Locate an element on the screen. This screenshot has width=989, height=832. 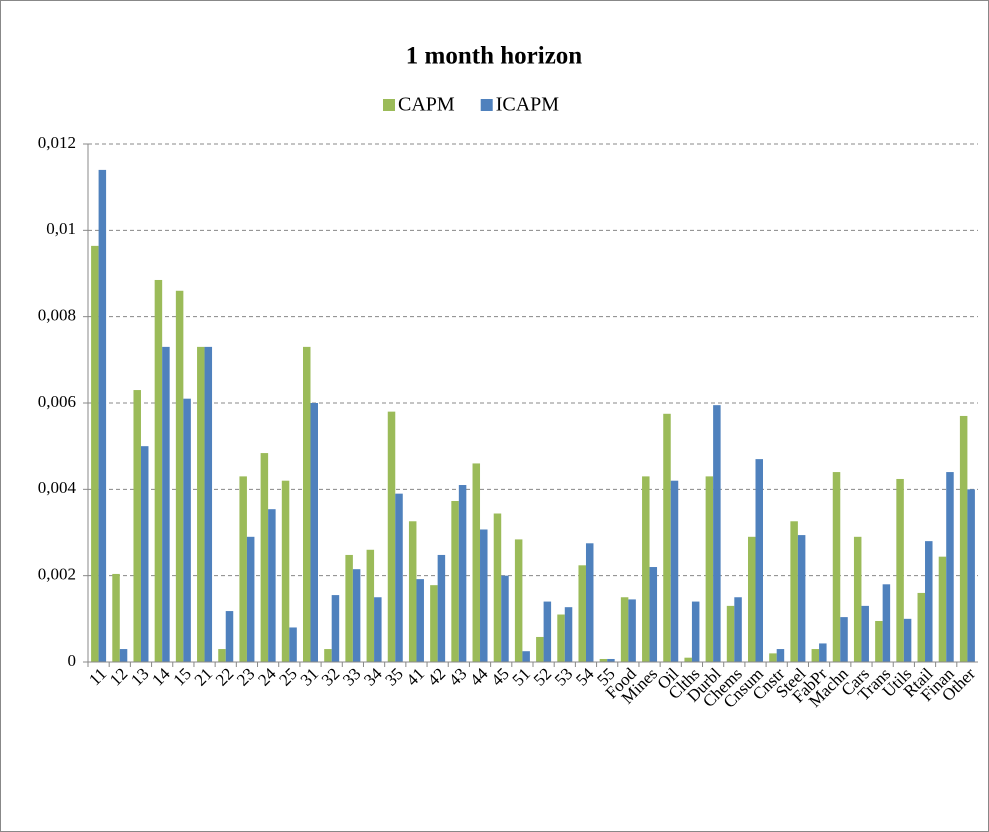
y-tick-label: 0,006 is located at coordinates (57, 401).